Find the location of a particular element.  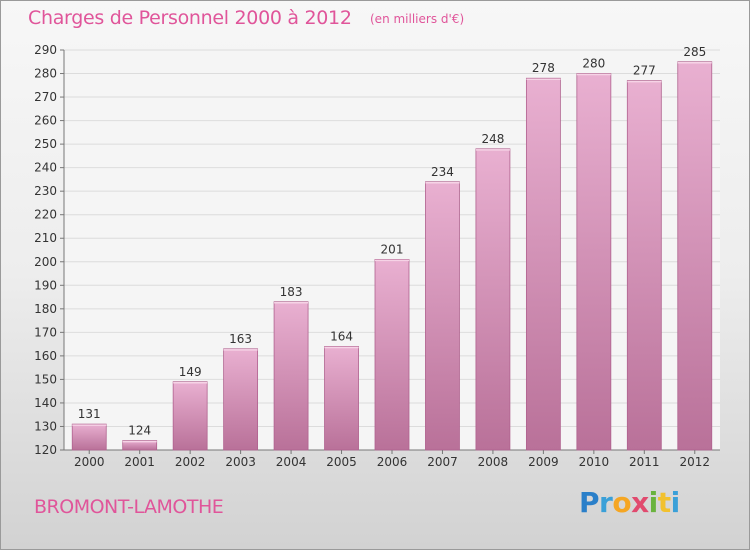

logo-letter: t is located at coordinates (664, 502).